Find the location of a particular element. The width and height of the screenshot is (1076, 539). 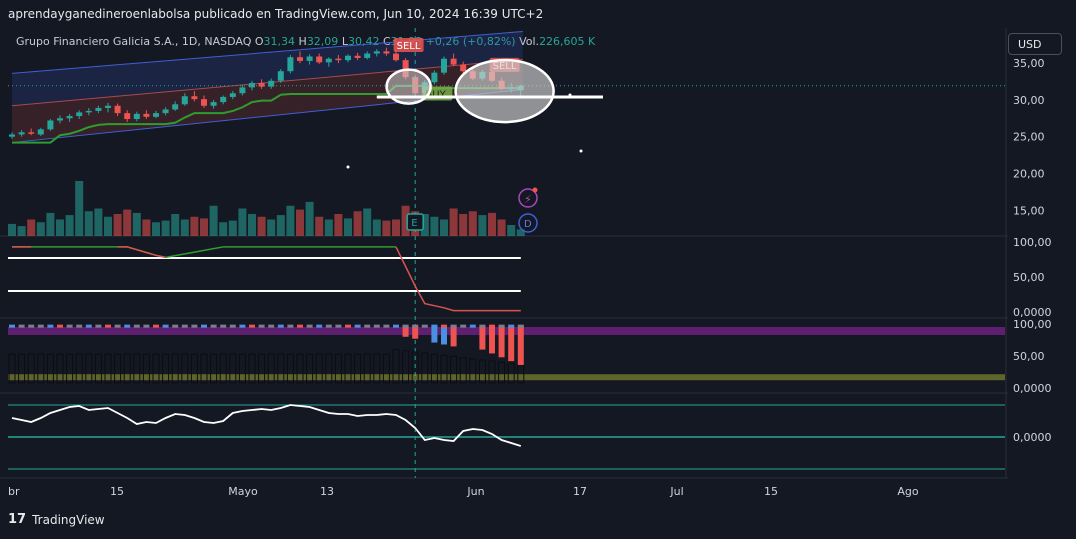

osc-overbought-band is located at coordinates (506, 331).